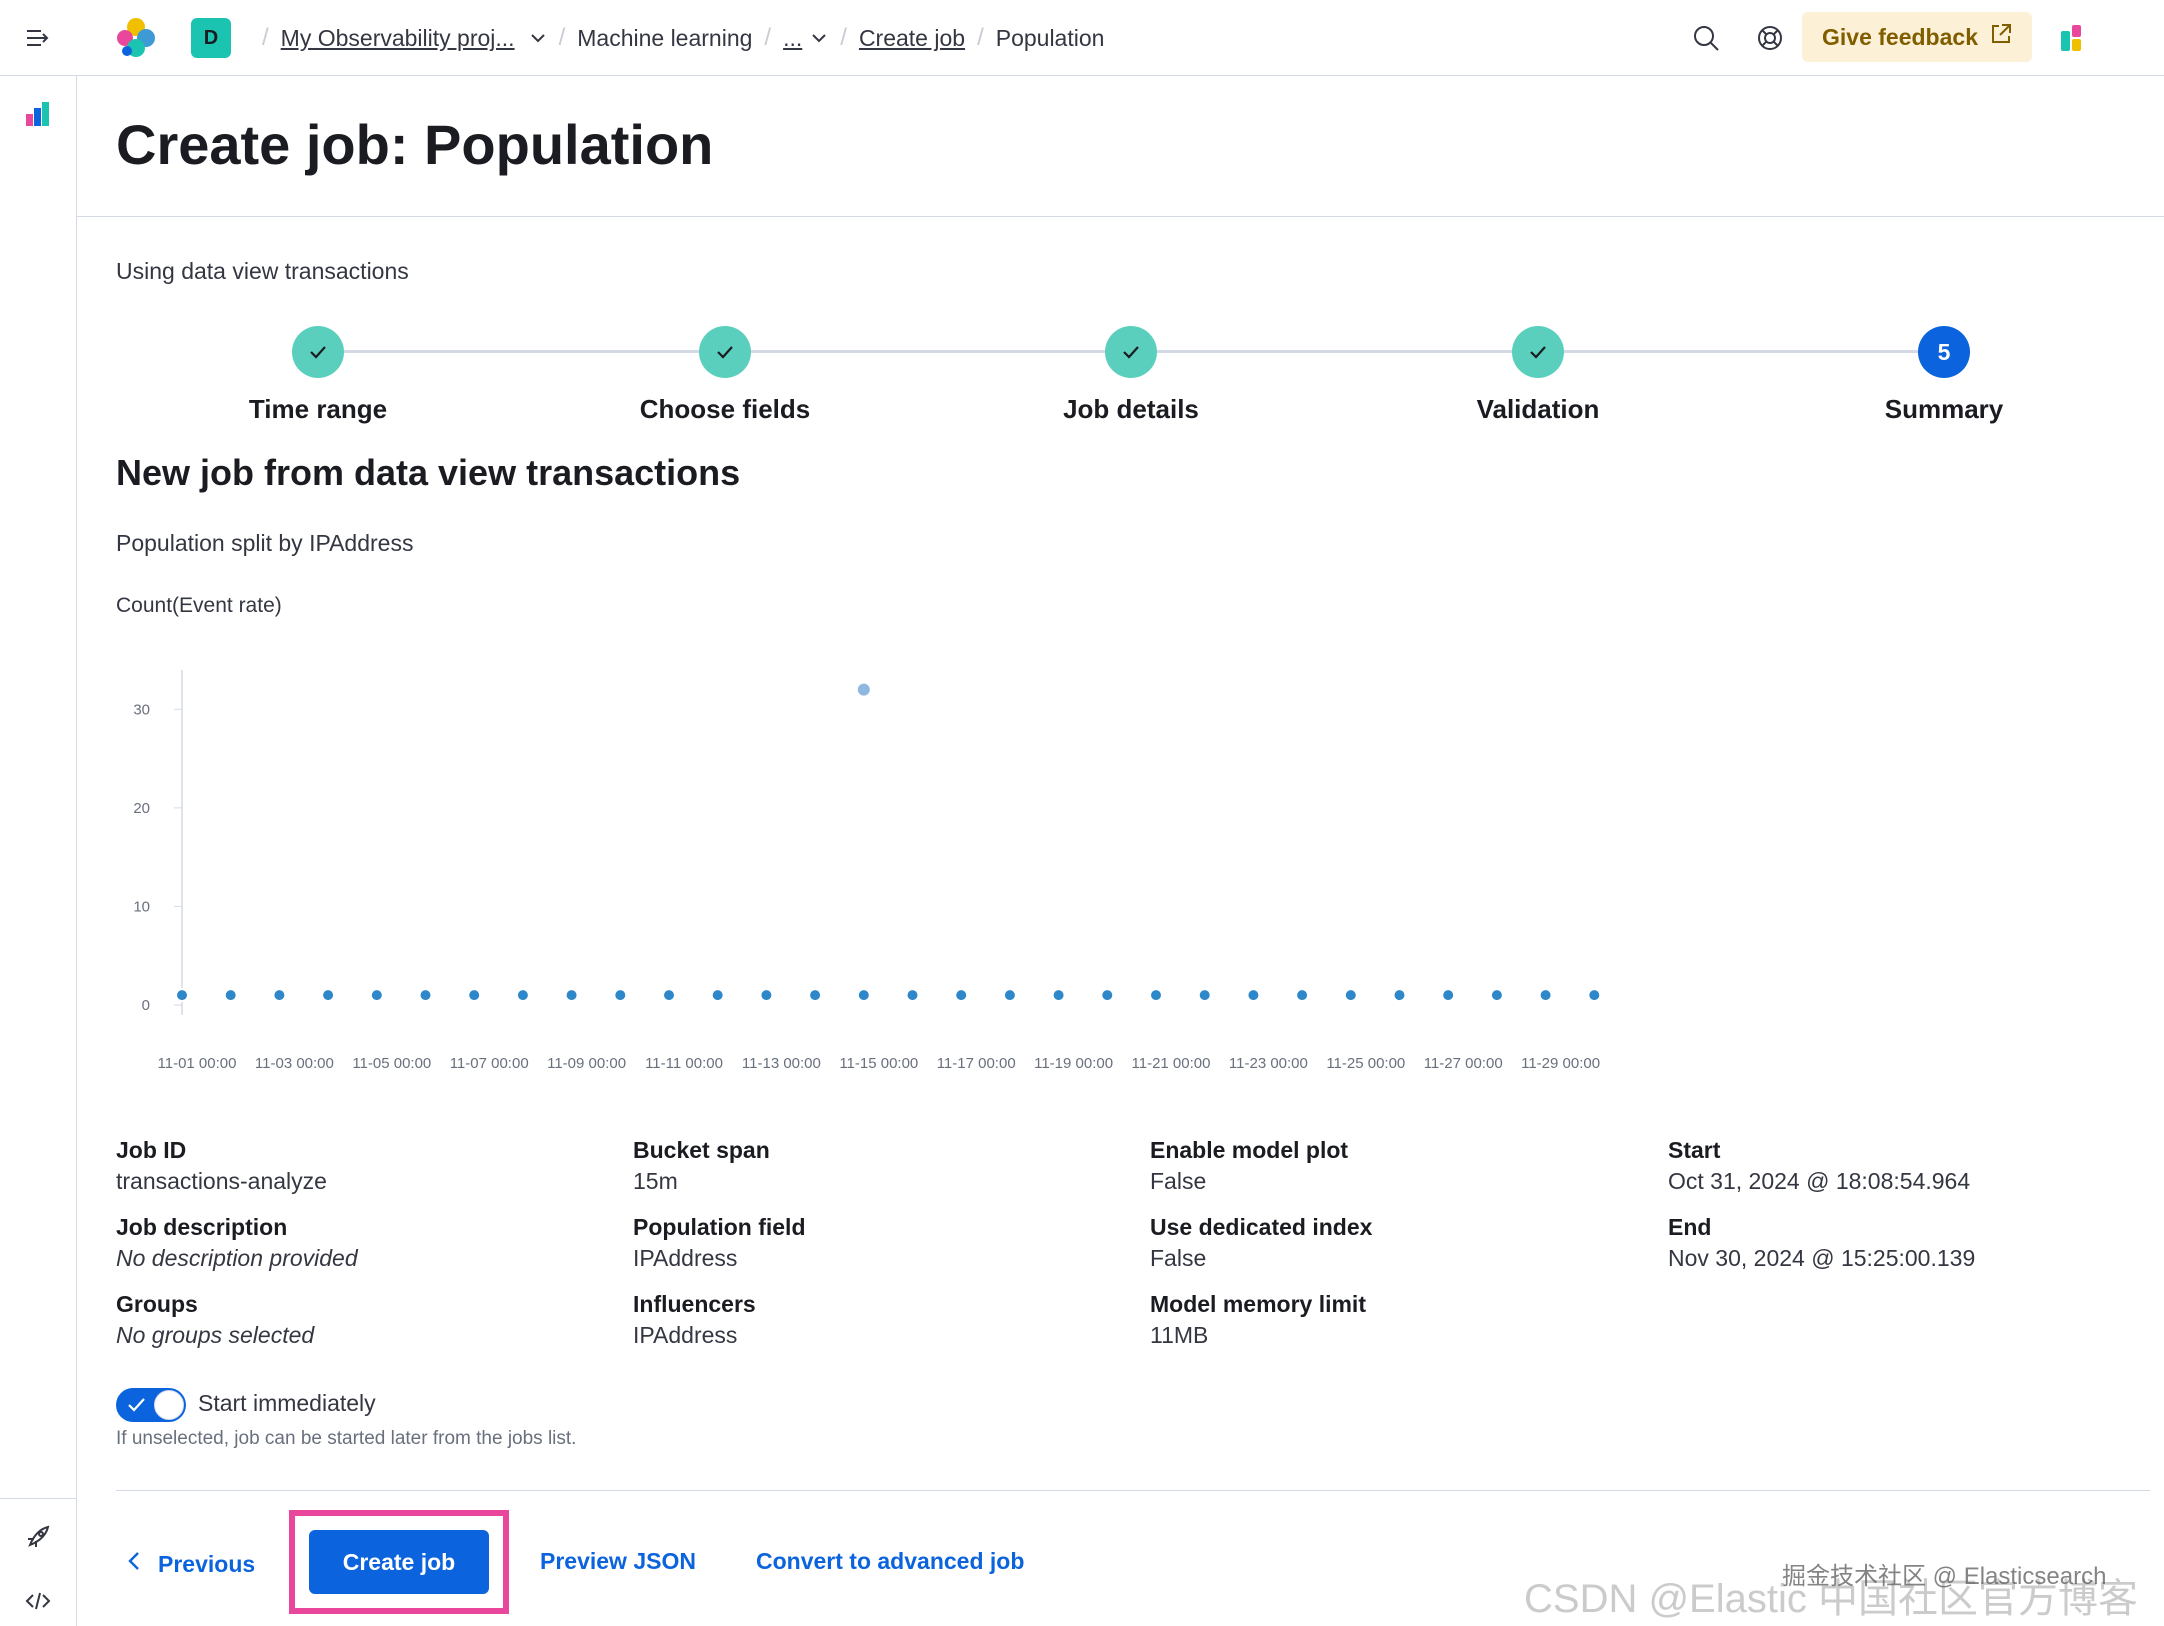  Describe the element at coordinates (38, 1601) in the screenshot. I see `code-icon` at that location.